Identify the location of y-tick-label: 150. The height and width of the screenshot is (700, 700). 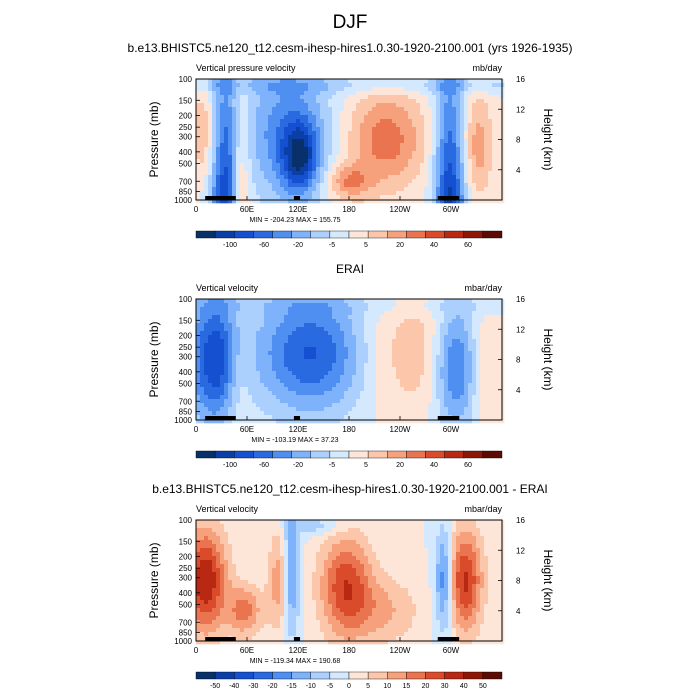
(186, 320).